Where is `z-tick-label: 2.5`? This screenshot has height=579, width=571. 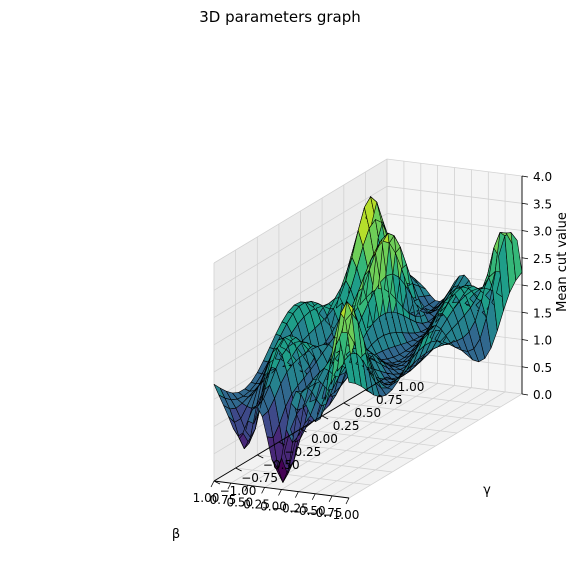
z-tick-label: 2.5 is located at coordinates (542, 259).